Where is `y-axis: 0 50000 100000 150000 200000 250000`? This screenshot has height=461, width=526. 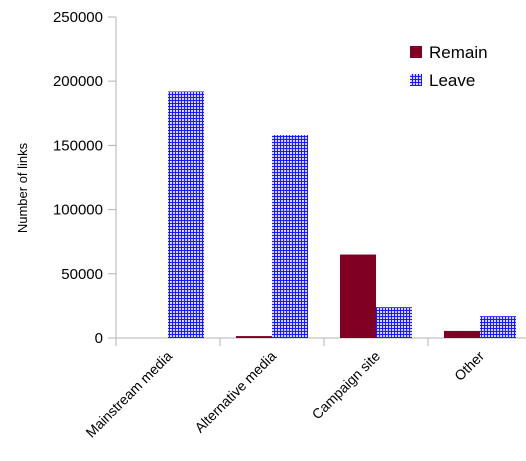
y-axis: 0 50000 100000 150000 200000 250000 is located at coordinates (85, 178).